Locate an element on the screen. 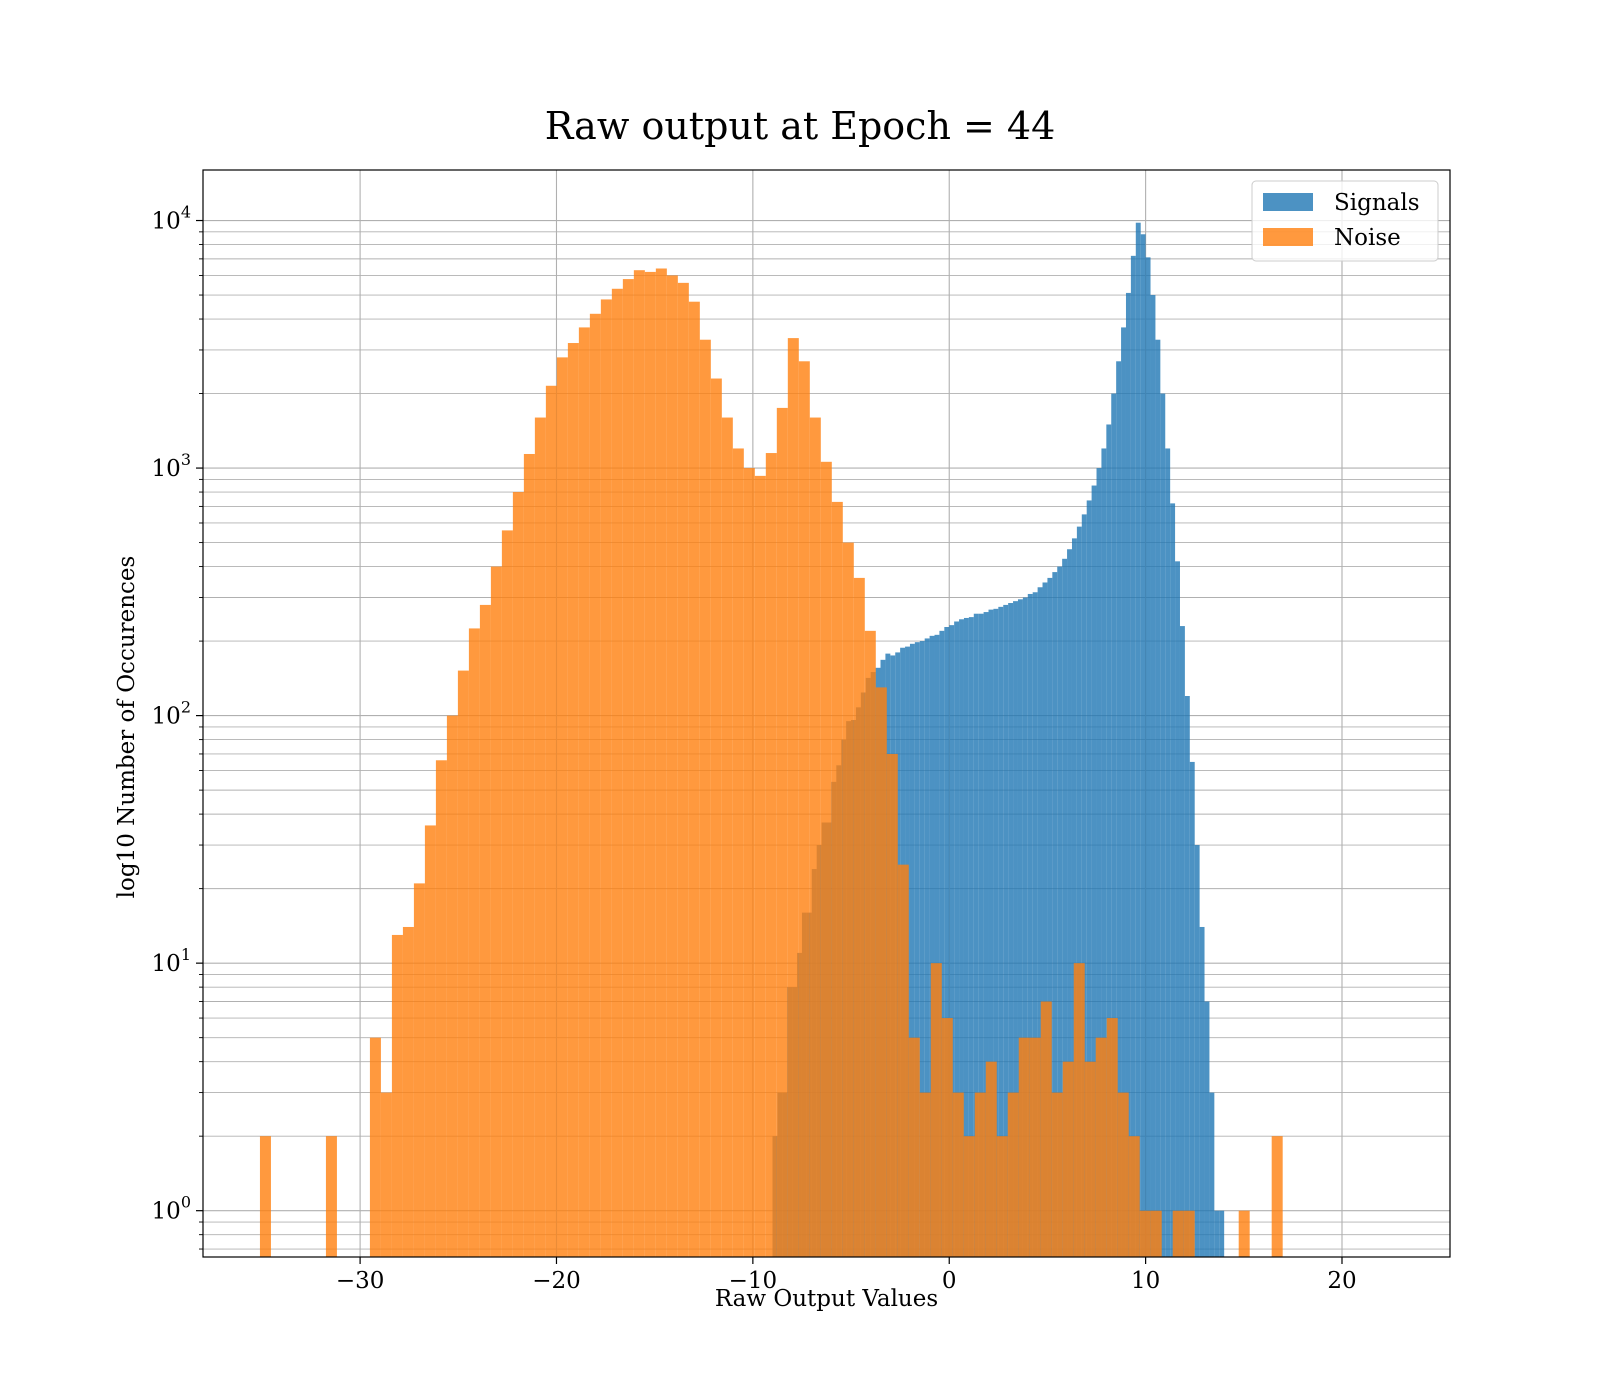 The width and height of the screenshot is (1600, 1400). legend-label: Noise is located at coordinates (1367, 238).